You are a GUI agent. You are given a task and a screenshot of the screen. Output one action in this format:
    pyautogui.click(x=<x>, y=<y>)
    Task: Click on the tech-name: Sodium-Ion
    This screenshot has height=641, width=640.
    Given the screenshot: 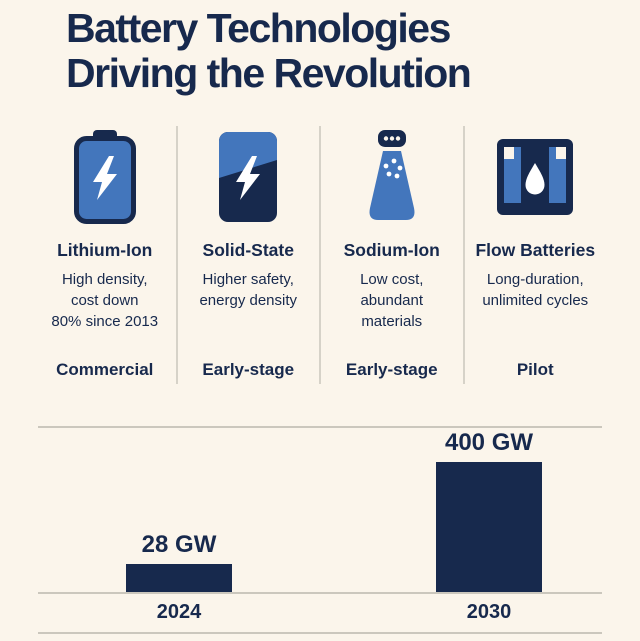 What is the action you would take?
    pyautogui.click(x=391, y=250)
    